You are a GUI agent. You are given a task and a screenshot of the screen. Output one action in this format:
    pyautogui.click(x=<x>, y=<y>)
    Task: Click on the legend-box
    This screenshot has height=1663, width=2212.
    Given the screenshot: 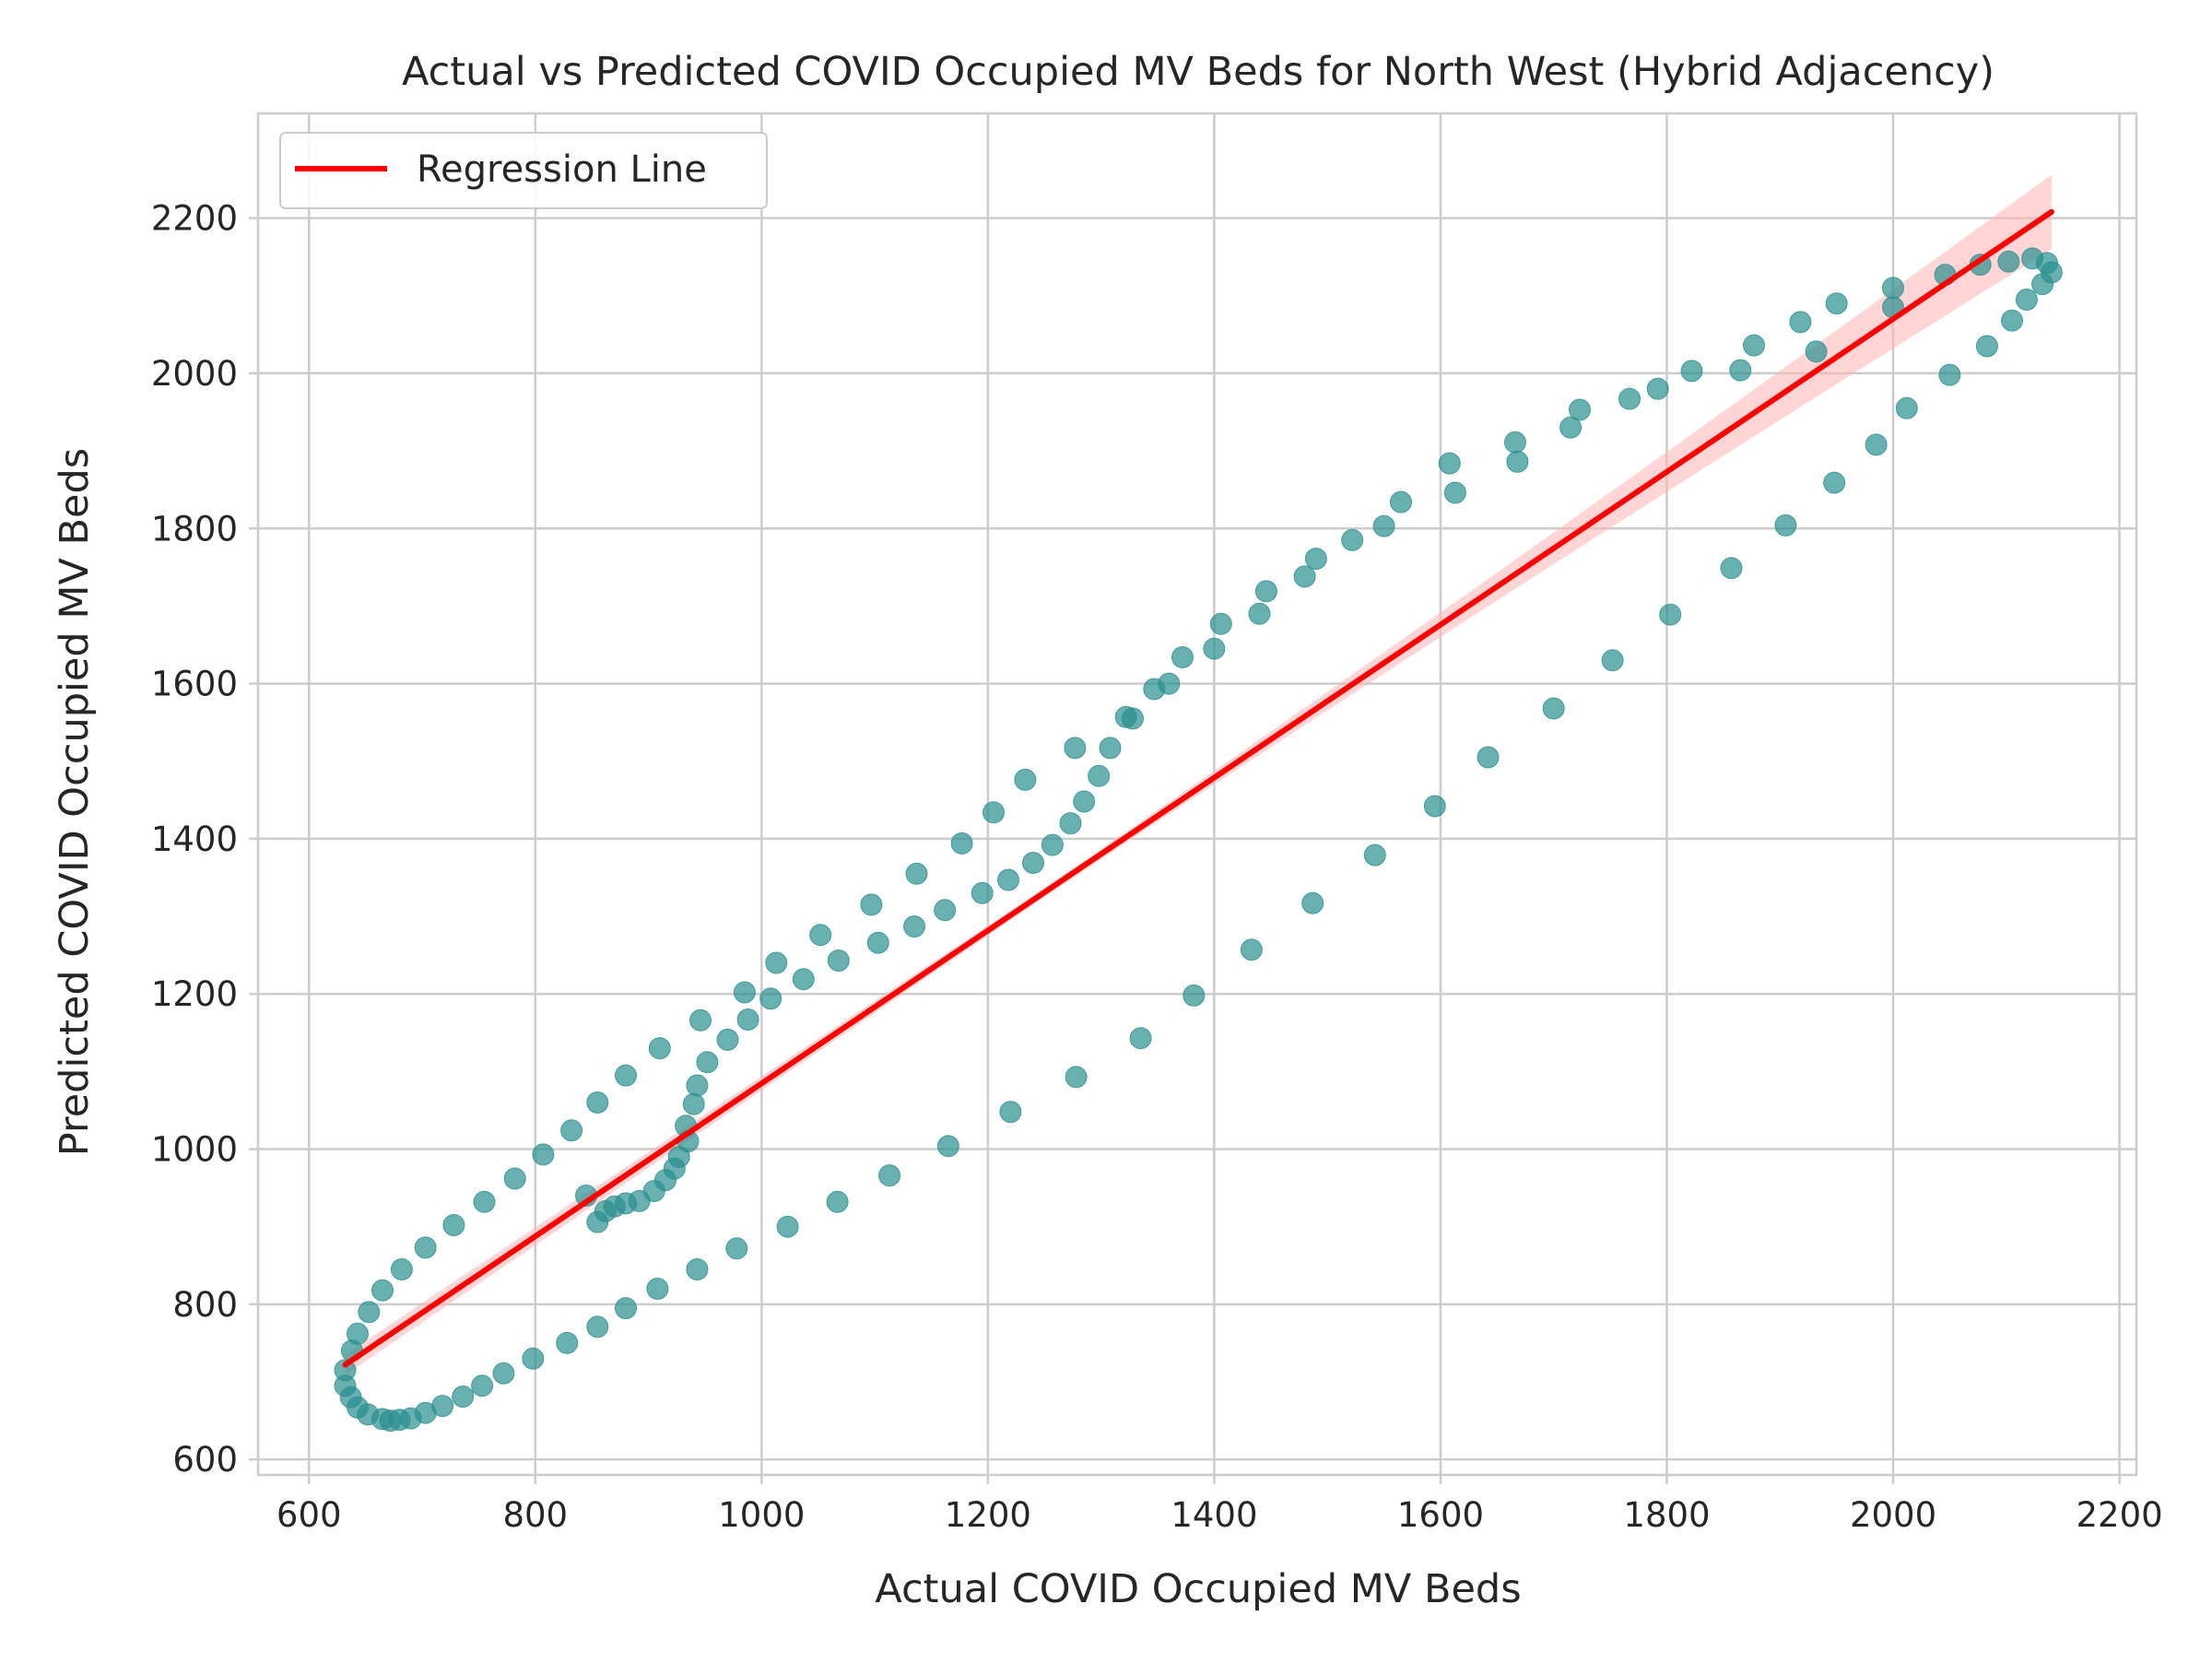 What is the action you would take?
    pyautogui.click(x=523, y=170)
    